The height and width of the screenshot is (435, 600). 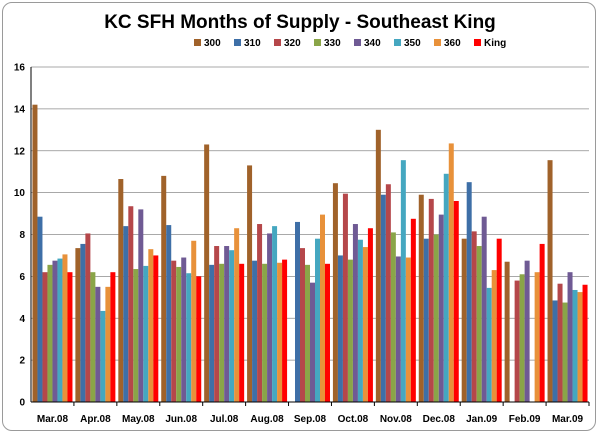 What do you see at coordinates (495, 43) in the screenshot?
I see `legend-label: King` at bounding box center [495, 43].